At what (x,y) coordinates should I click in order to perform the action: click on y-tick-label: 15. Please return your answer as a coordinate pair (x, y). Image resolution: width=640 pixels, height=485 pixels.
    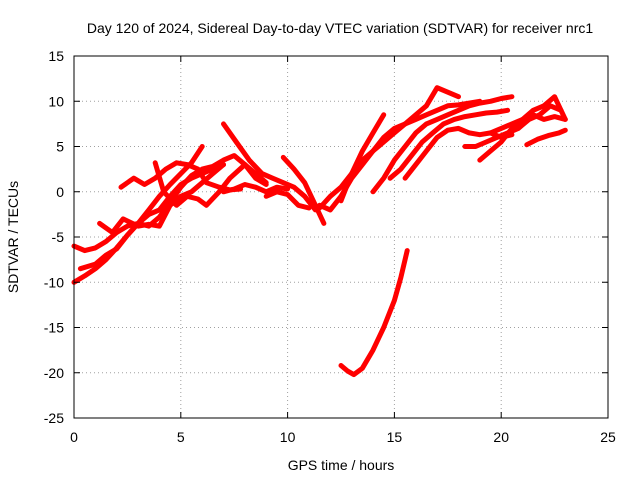
    Looking at the image, I should click on (56, 56).